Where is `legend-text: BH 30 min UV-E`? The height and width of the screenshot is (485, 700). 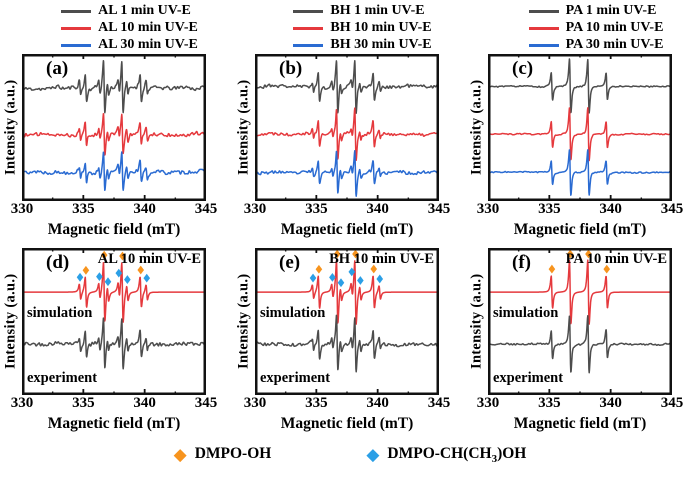 legend-text: BH 30 min UV-E is located at coordinates (381, 44).